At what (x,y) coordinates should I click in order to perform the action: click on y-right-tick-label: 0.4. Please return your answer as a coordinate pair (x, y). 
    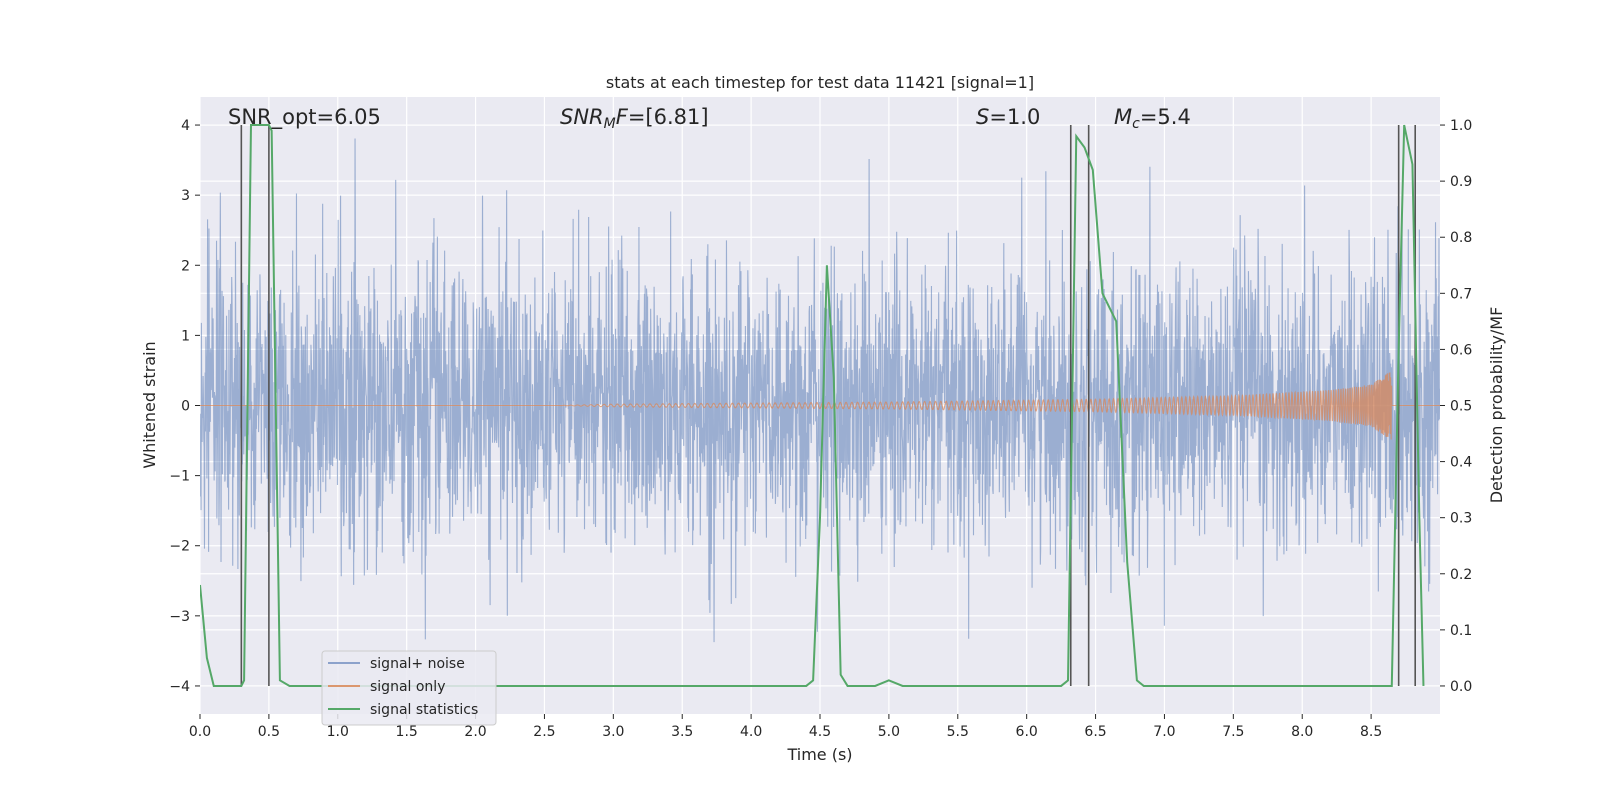
    Looking at the image, I should click on (1461, 463).